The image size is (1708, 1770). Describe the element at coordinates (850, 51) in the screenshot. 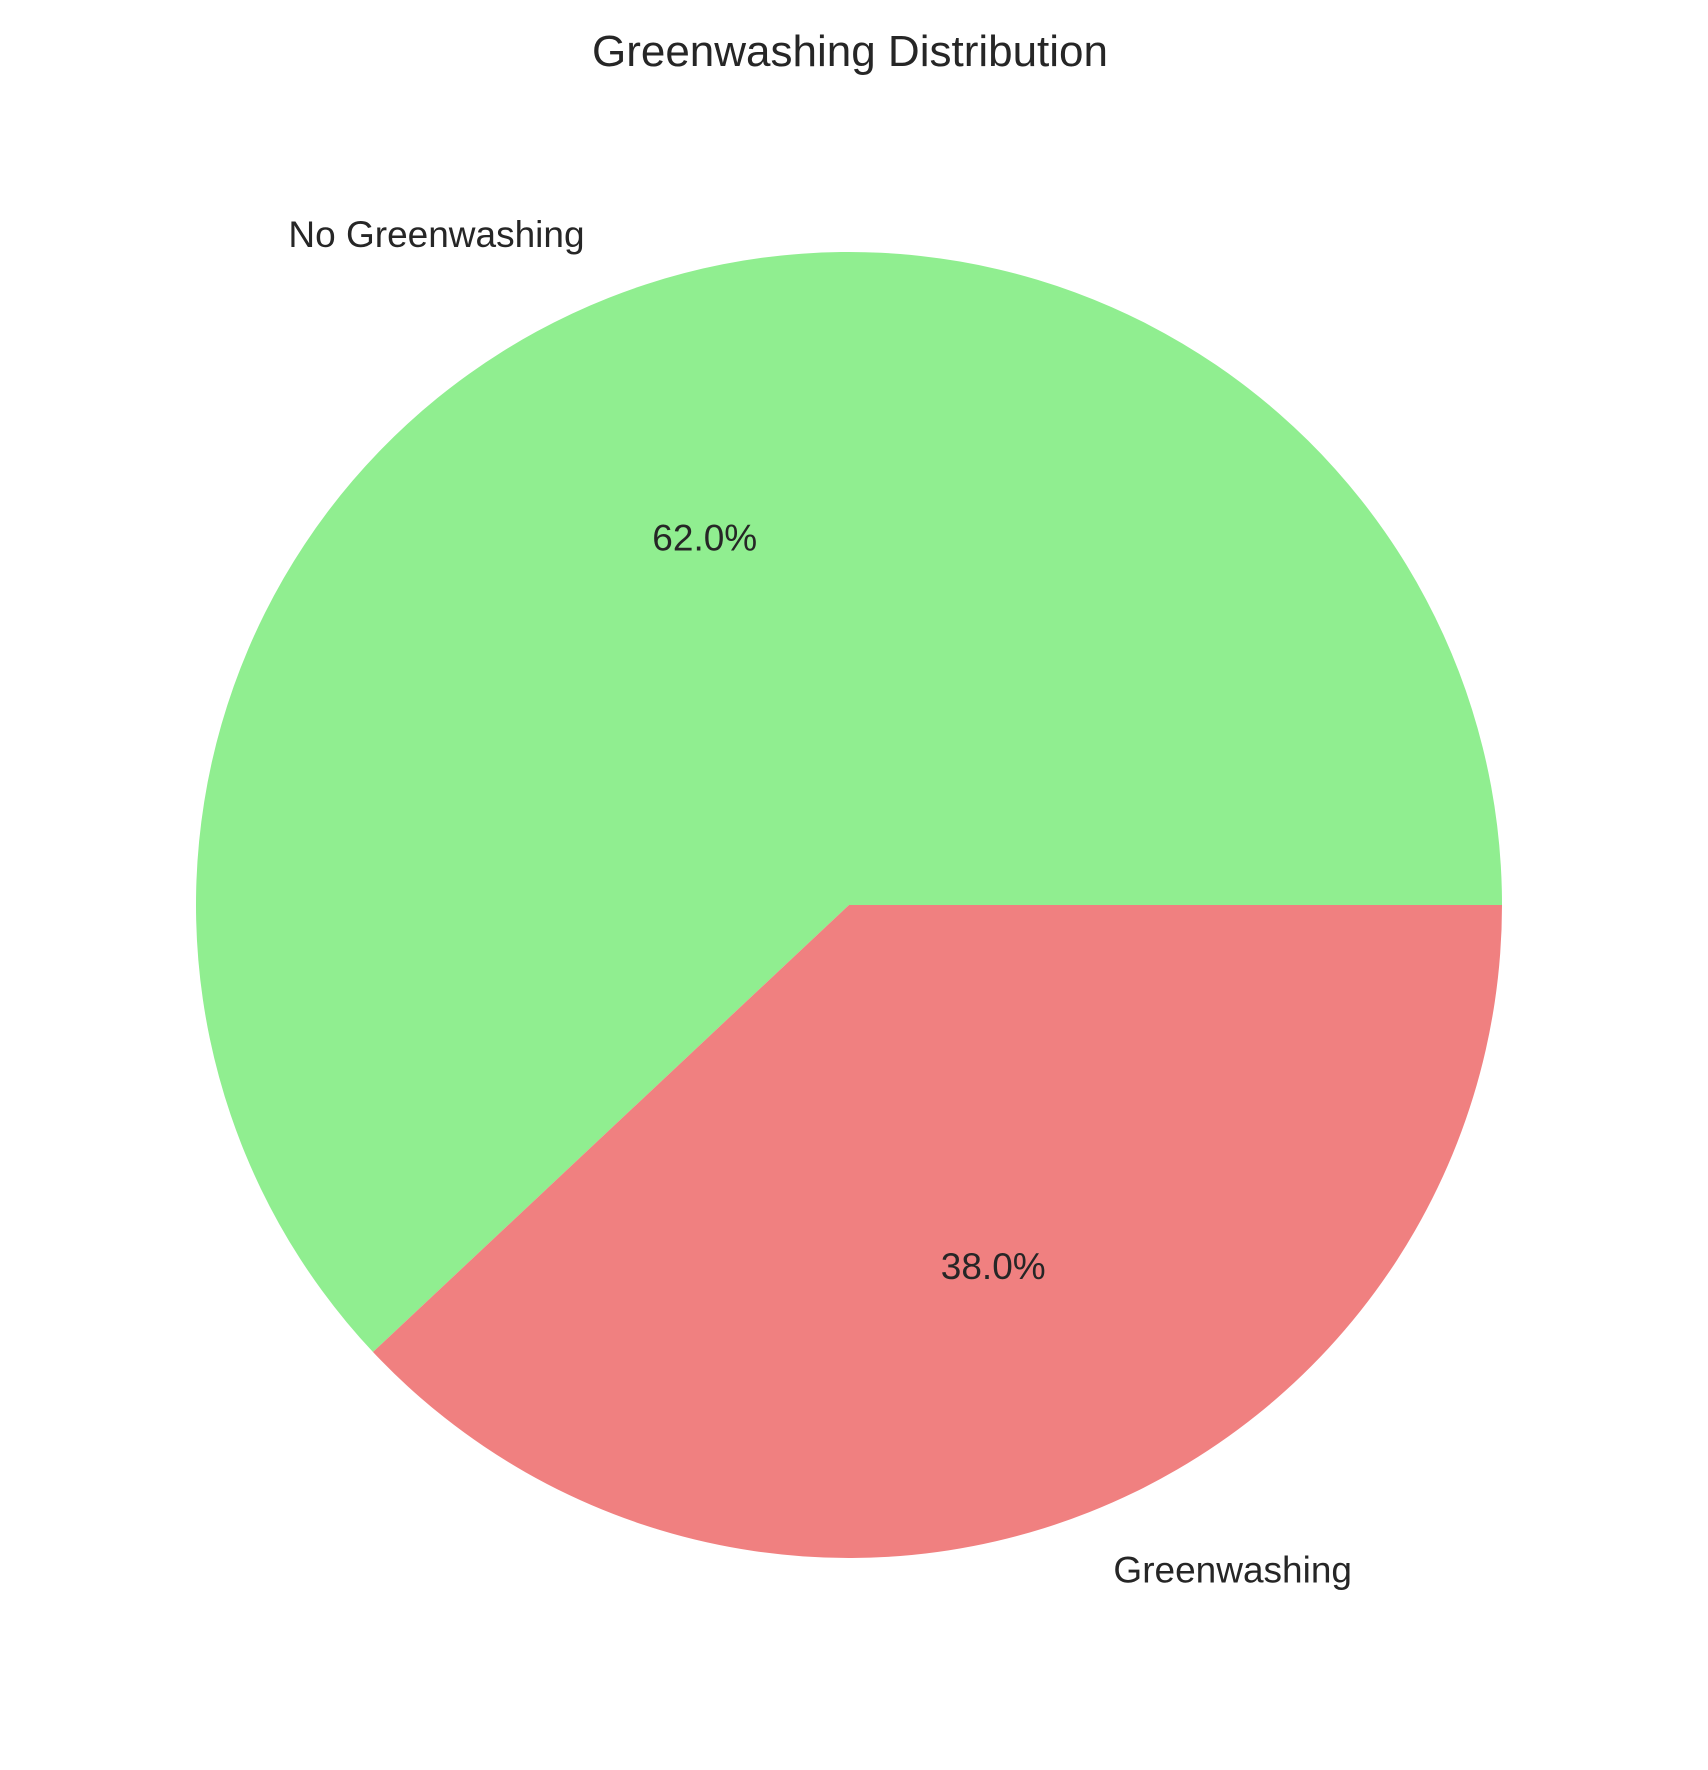

I see `chart-title: Greenwashing Distribution` at that location.